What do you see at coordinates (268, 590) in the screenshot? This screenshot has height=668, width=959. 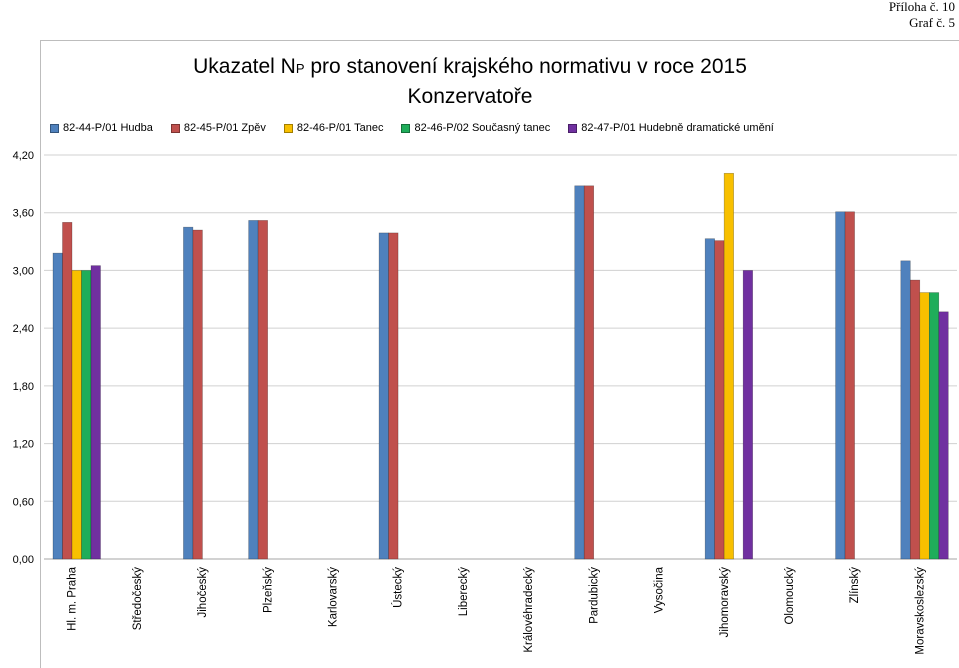 I see `x-tick-label: Plzeňský` at bounding box center [268, 590].